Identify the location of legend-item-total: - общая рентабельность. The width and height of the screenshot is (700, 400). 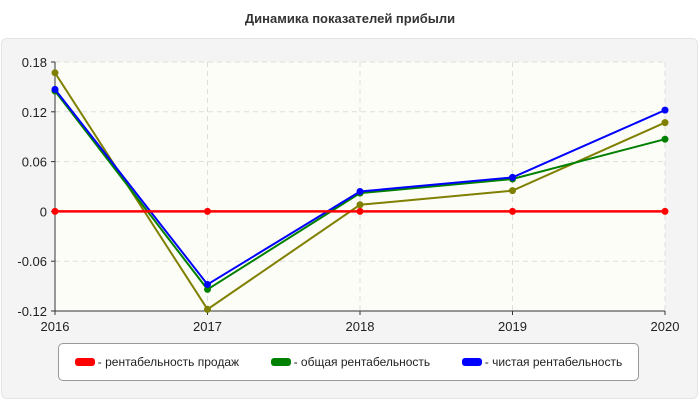
(350, 362).